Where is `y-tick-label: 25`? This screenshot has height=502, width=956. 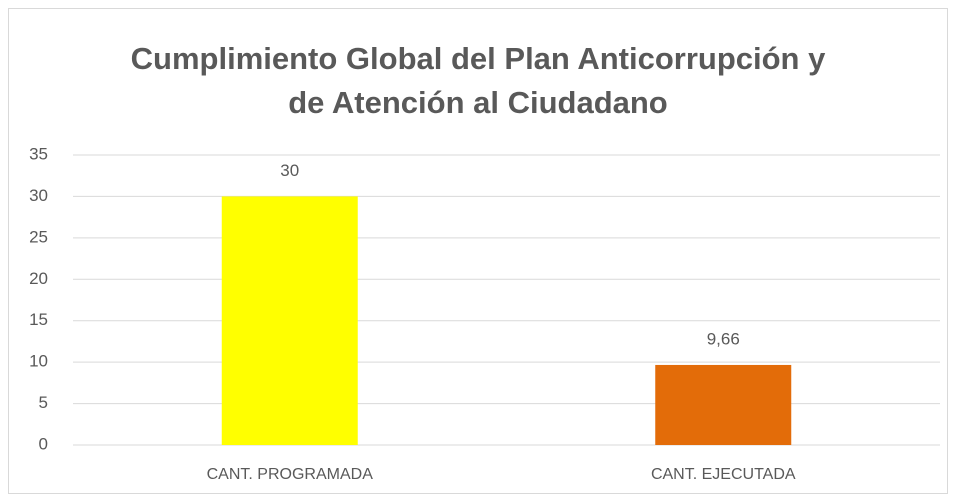 y-tick-label: 25 is located at coordinates (38, 236).